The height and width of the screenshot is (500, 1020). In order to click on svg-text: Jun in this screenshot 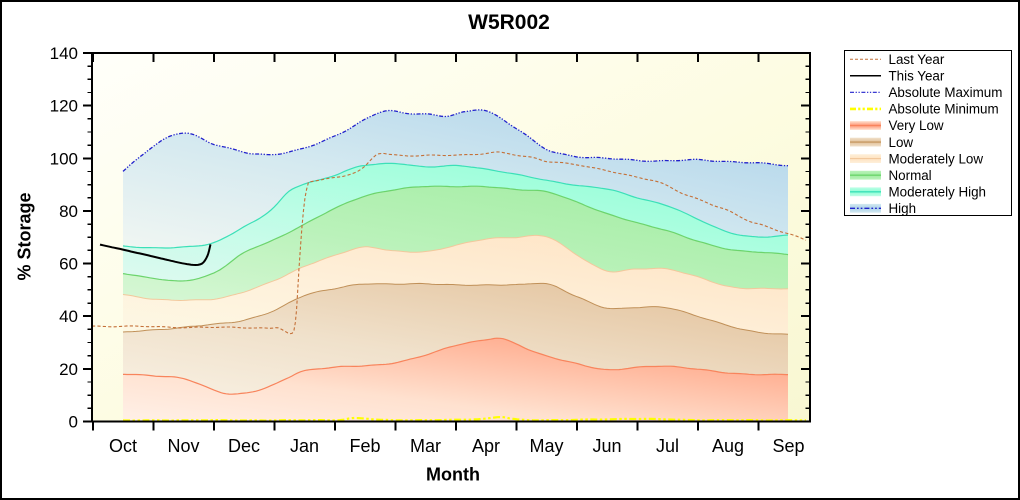, I will do `click(606, 446)`.